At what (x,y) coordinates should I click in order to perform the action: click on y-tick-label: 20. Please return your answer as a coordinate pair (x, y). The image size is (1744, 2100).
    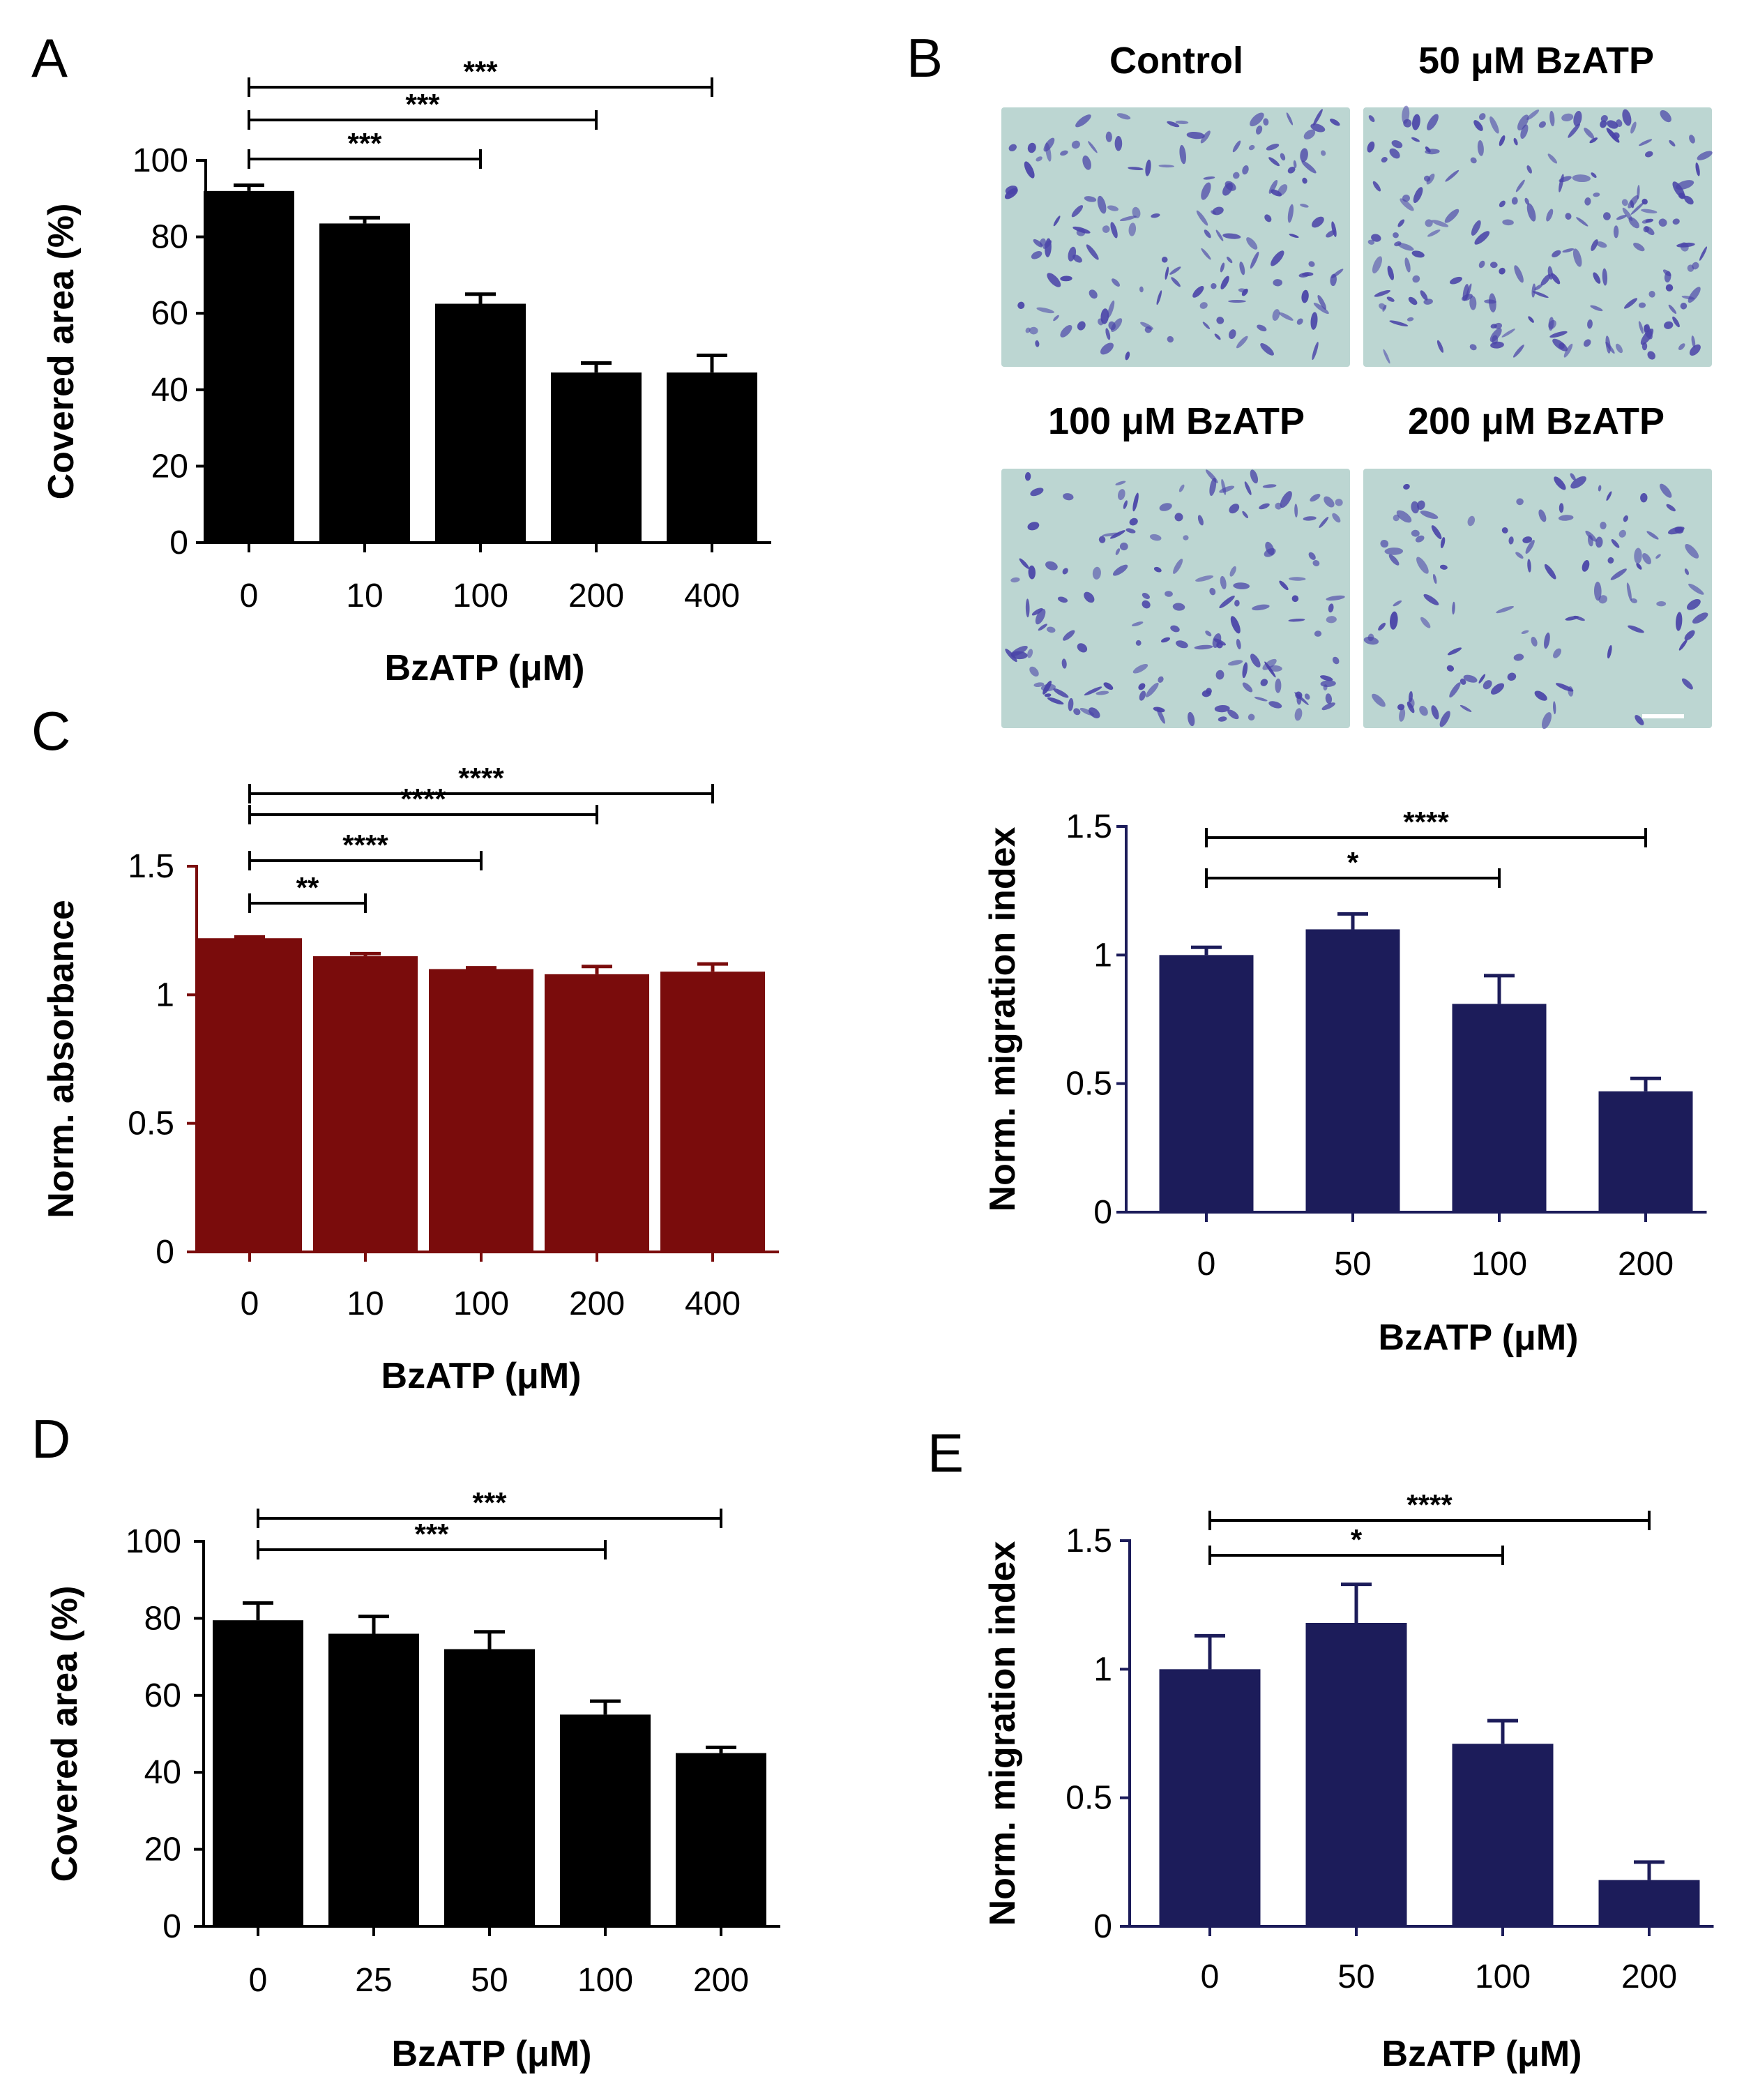
    Looking at the image, I should click on (162, 1849).